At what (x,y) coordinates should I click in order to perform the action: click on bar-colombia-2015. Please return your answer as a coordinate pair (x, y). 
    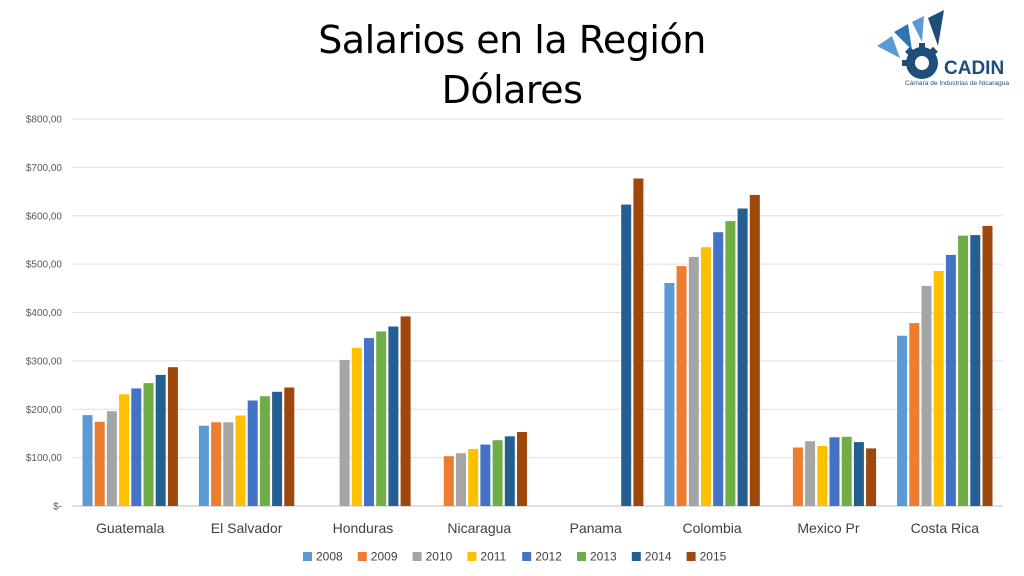
    Looking at the image, I should click on (754, 350).